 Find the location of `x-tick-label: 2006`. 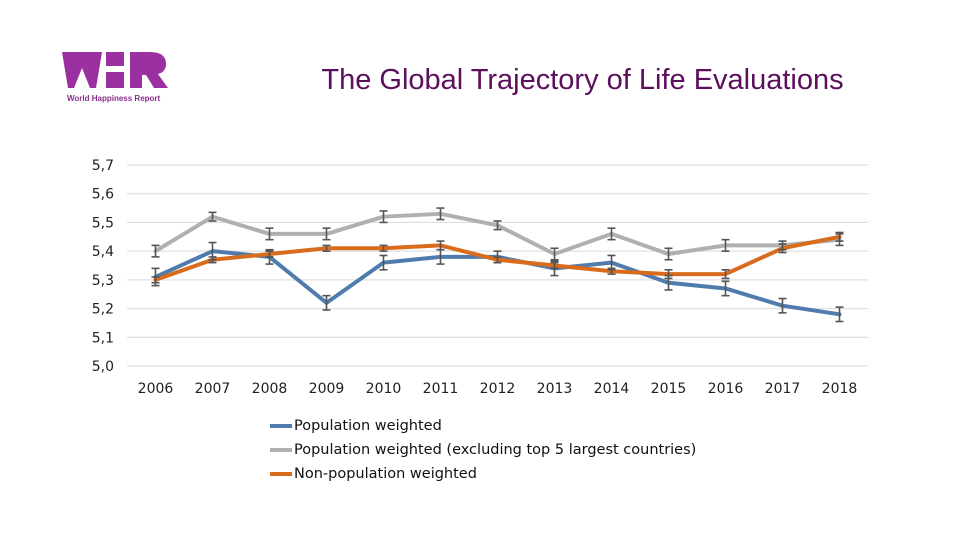

x-tick-label: 2006 is located at coordinates (156, 389).